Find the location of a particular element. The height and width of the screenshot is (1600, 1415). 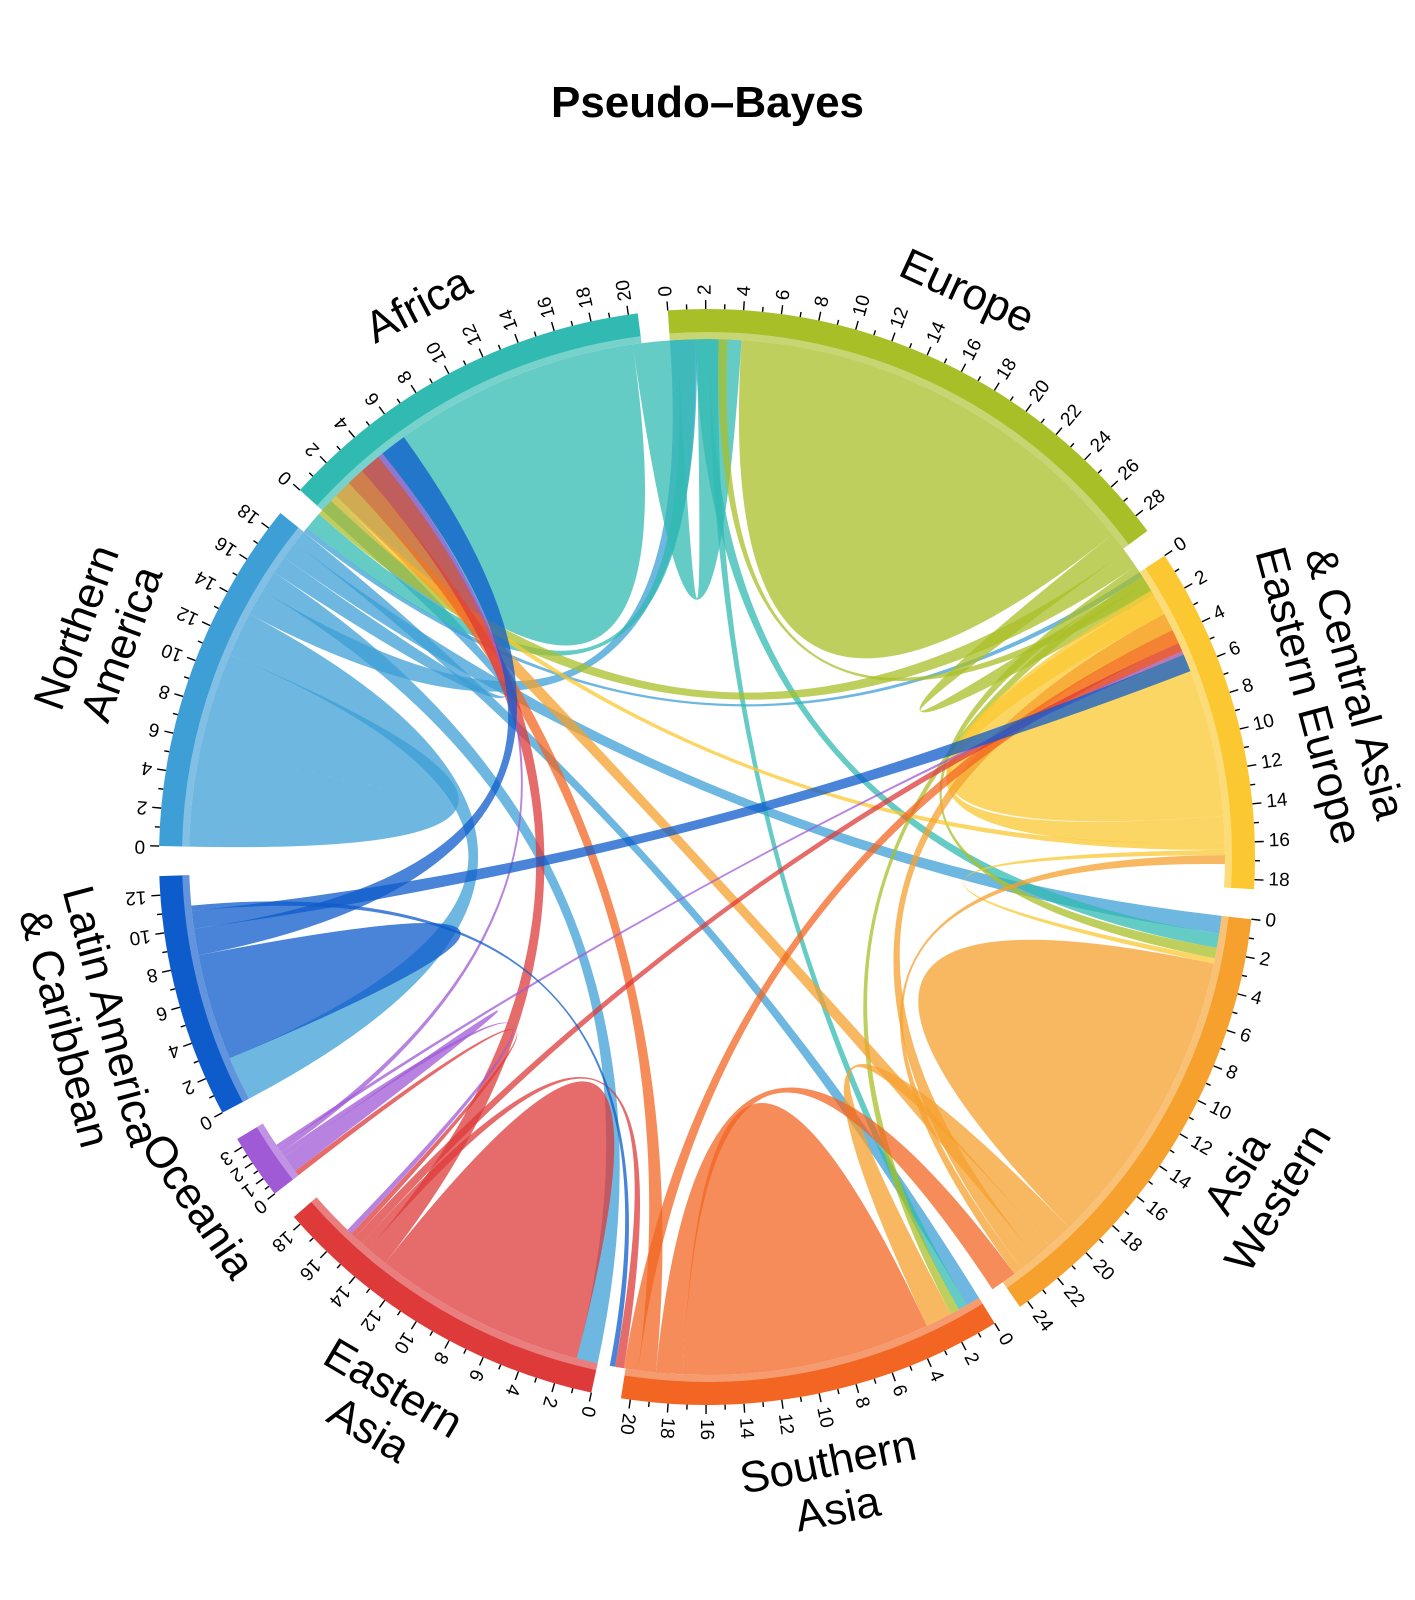

region-arc-band is located at coordinates (899, 440).